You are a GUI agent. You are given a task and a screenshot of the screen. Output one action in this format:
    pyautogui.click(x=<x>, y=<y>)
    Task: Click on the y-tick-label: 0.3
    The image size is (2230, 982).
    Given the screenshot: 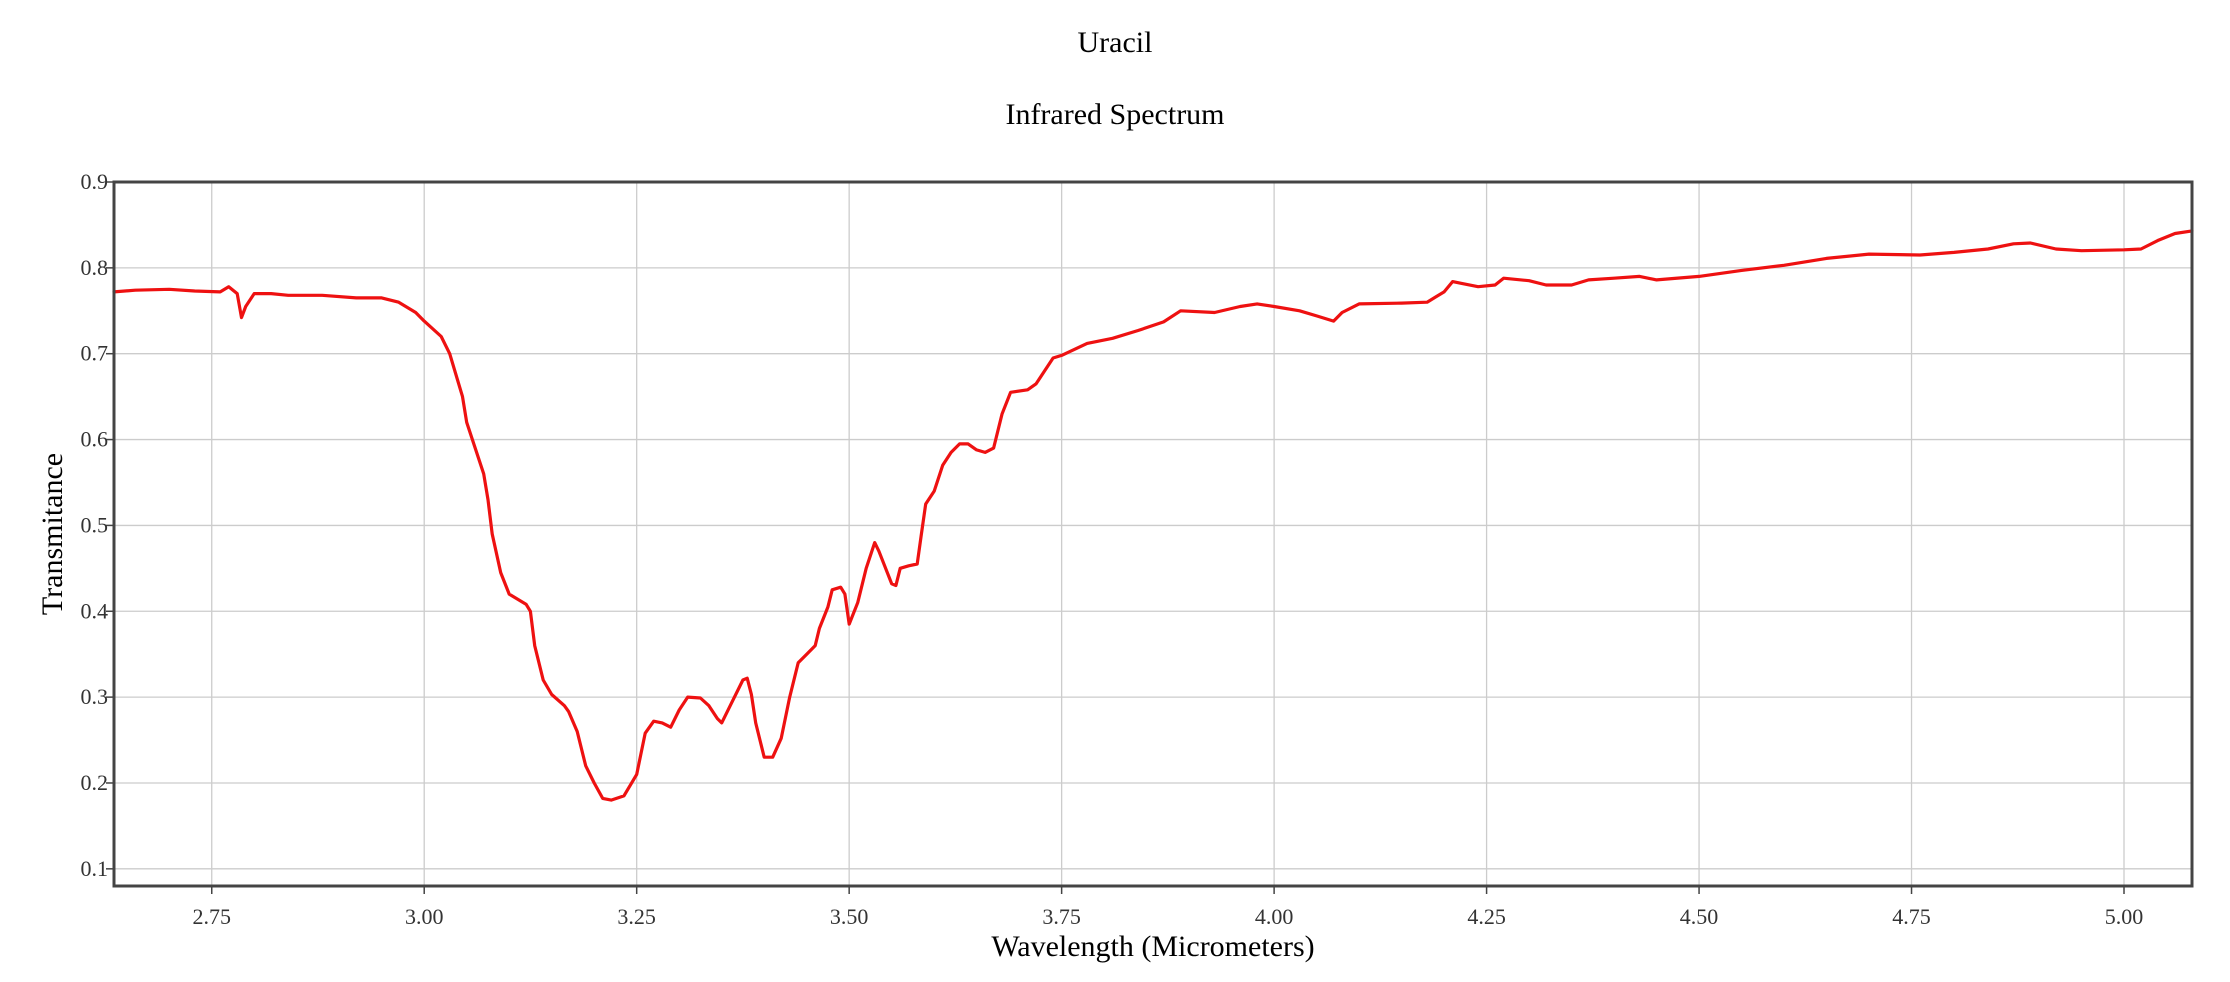 What is the action you would take?
    pyautogui.click(x=95, y=696)
    